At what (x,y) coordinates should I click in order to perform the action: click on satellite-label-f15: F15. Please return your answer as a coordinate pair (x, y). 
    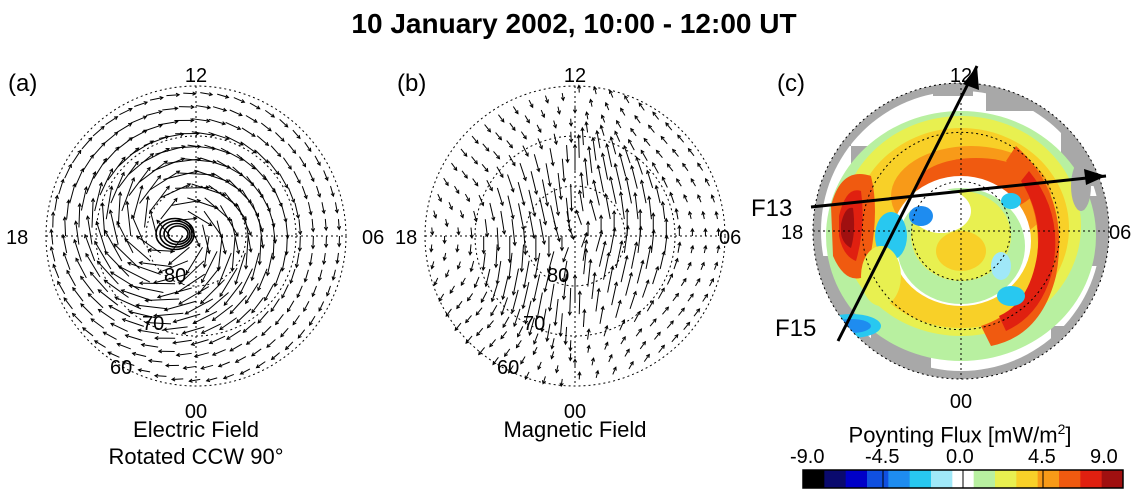
    Looking at the image, I should click on (795, 328).